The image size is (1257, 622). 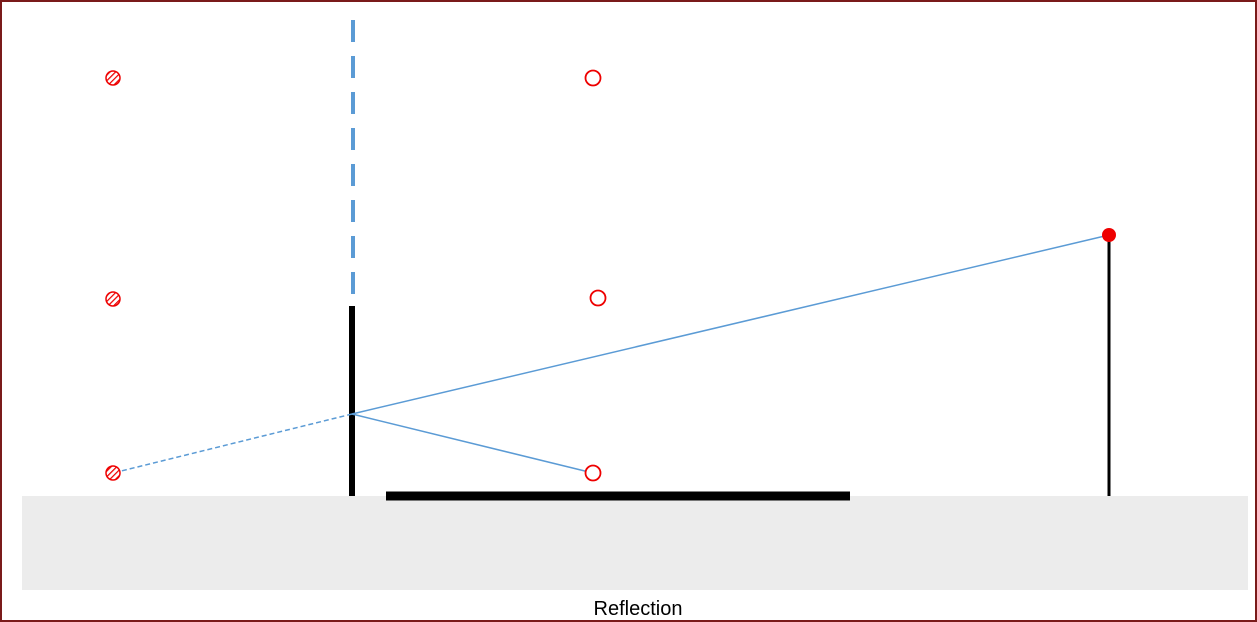 What do you see at coordinates (1109, 235) in the screenshot?
I see `observer` at bounding box center [1109, 235].